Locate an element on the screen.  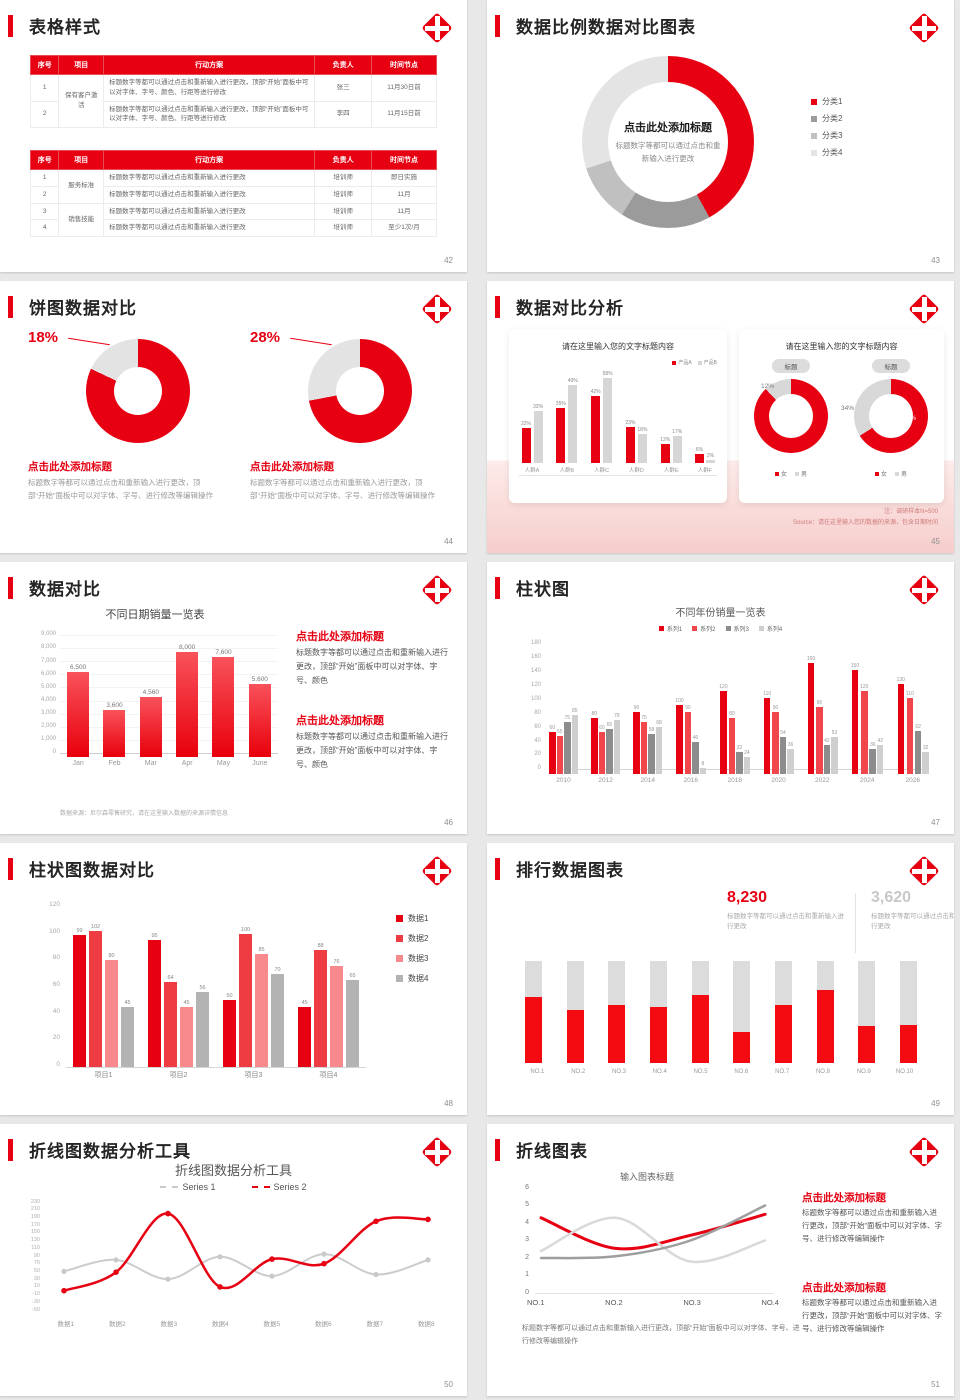
bar-col: 53 is located at coordinates (834, 711).